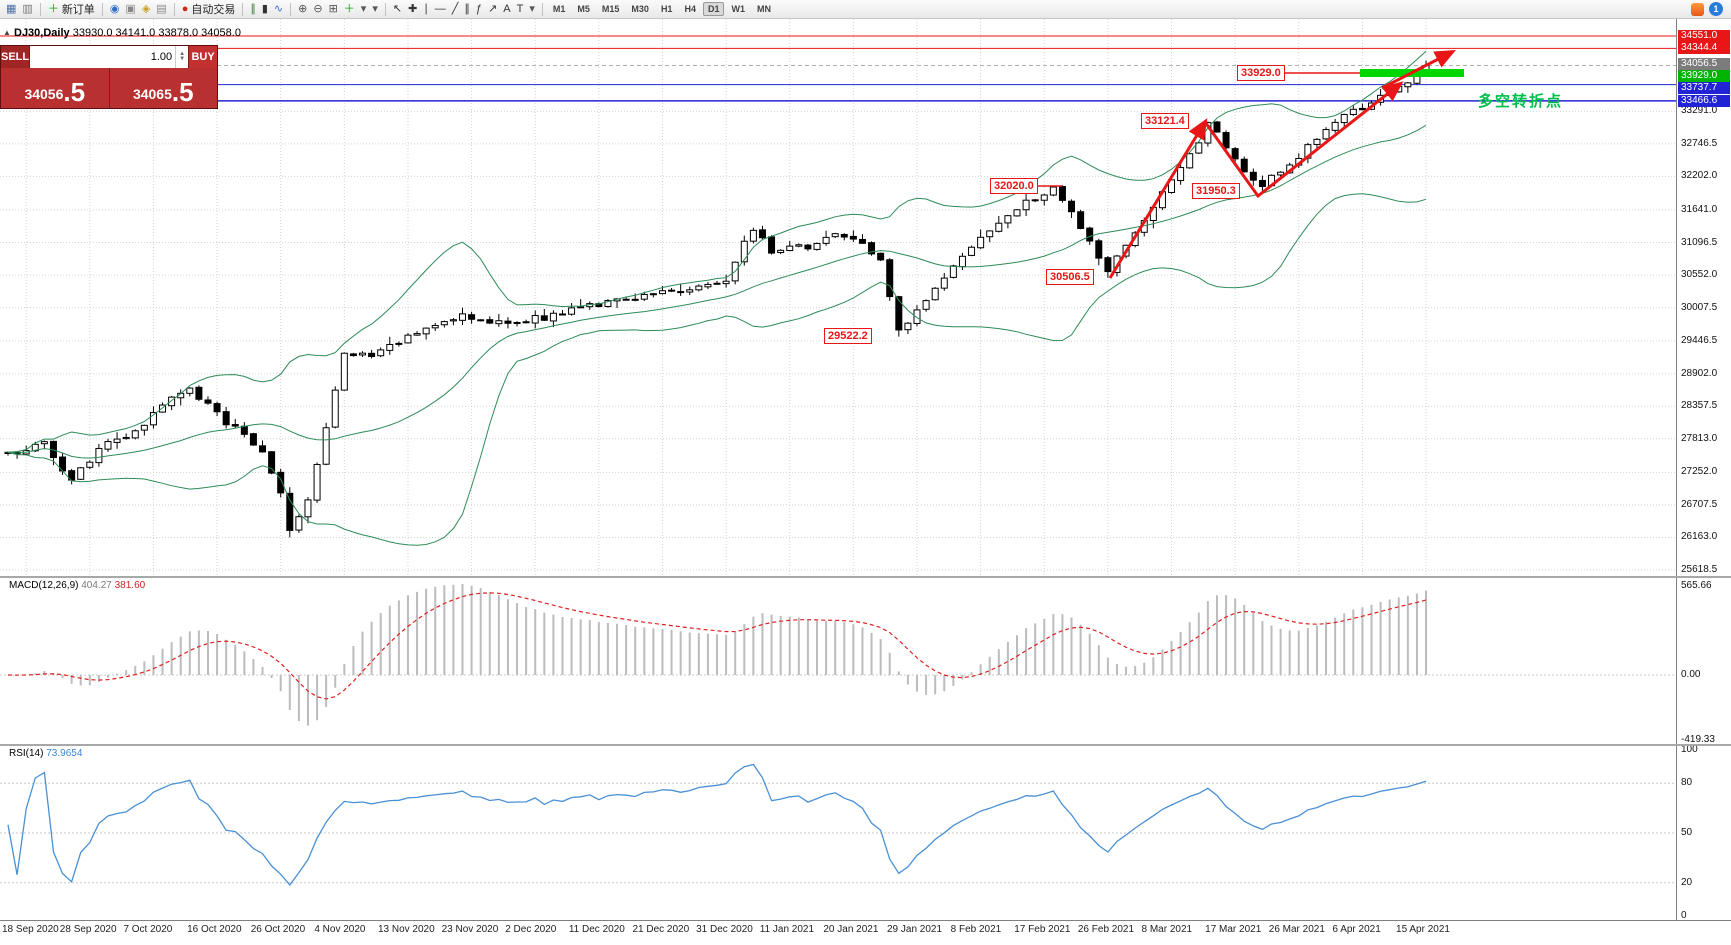 This screenshot has width=1731, height=945. What do you see at coordinates (26, 753) in the screenshot?
I see `rsi-name: RSI(14)` at bounding box center [26, 753].